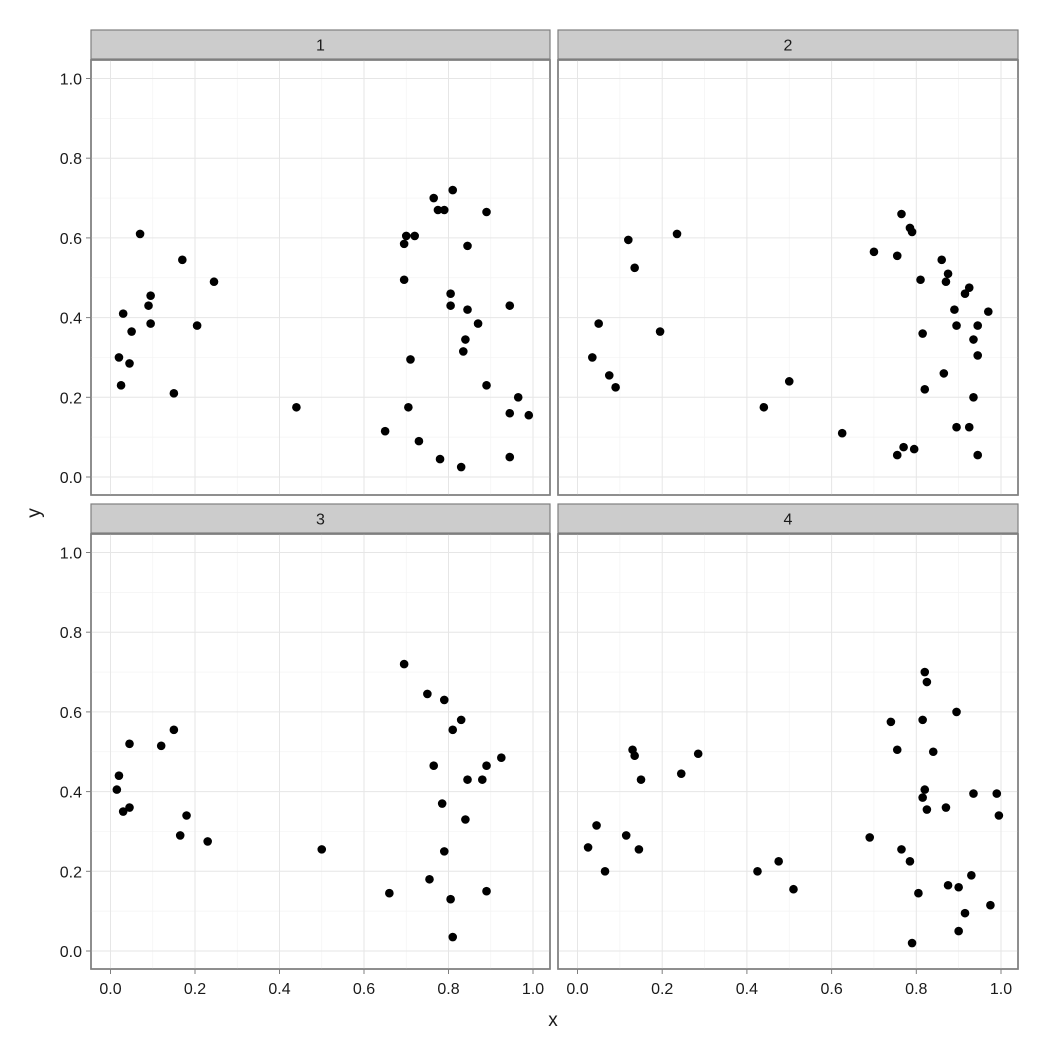  Describe the element at coordinates (747, 989) in the screenshot. I see `x-tick-label: 0.4` at that location.